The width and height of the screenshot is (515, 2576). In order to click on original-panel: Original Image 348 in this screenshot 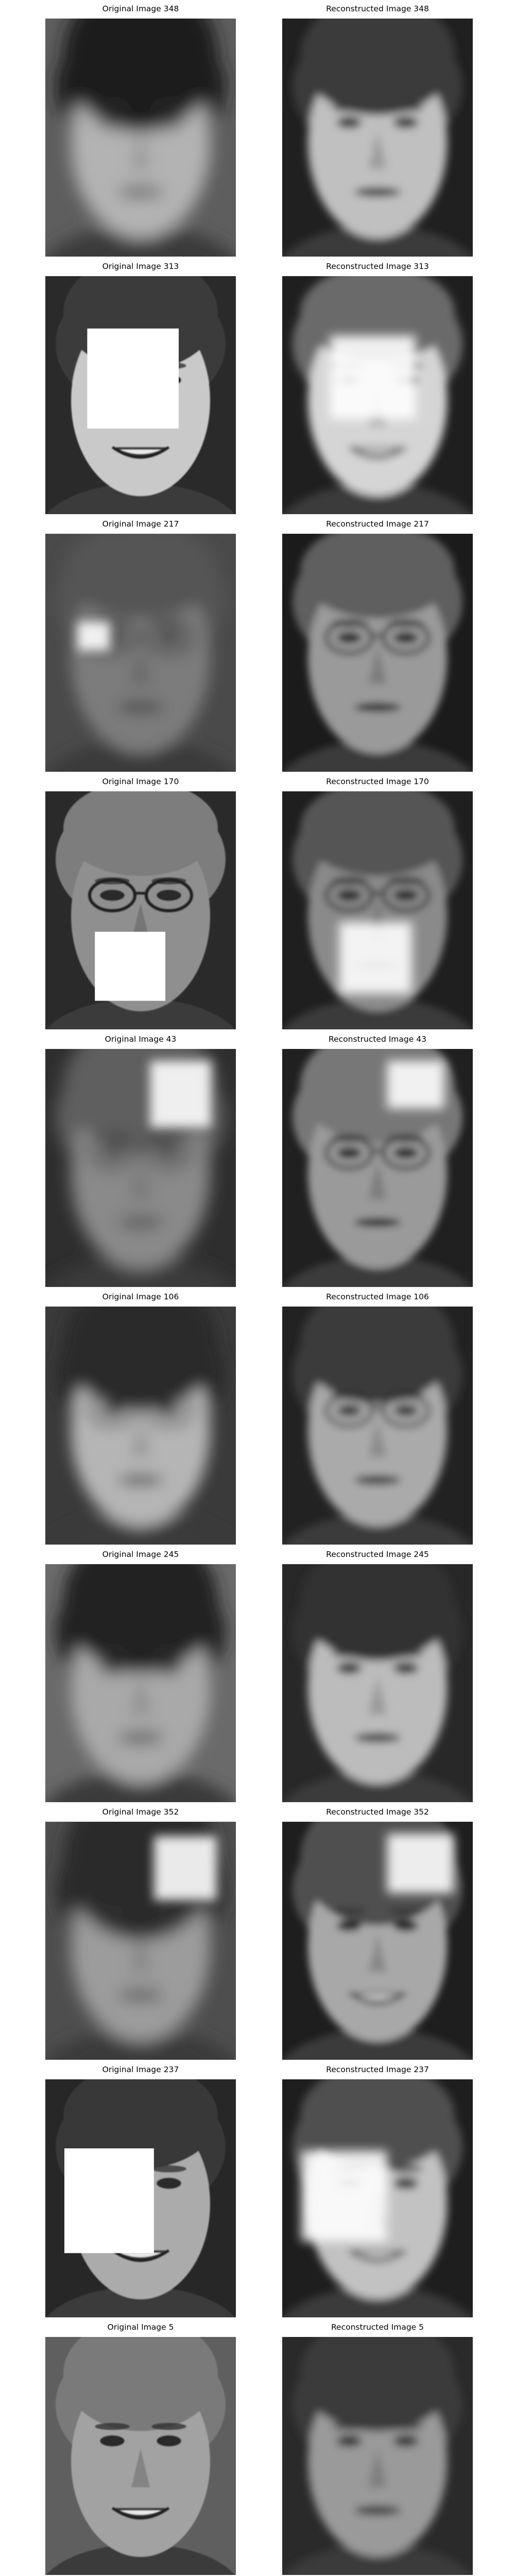, I will do `click(140, 129)`.